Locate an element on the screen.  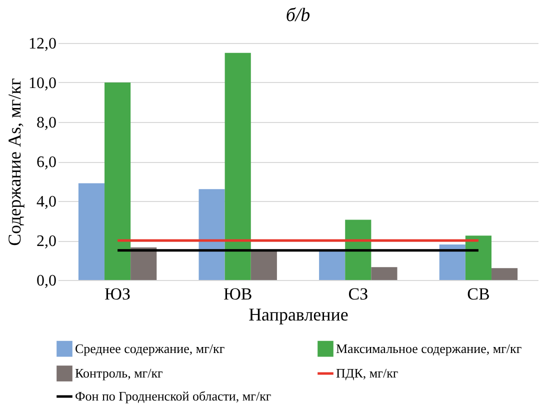
y-axis-title: Содержание As, мг/кг is located at coordinates (14, 162).